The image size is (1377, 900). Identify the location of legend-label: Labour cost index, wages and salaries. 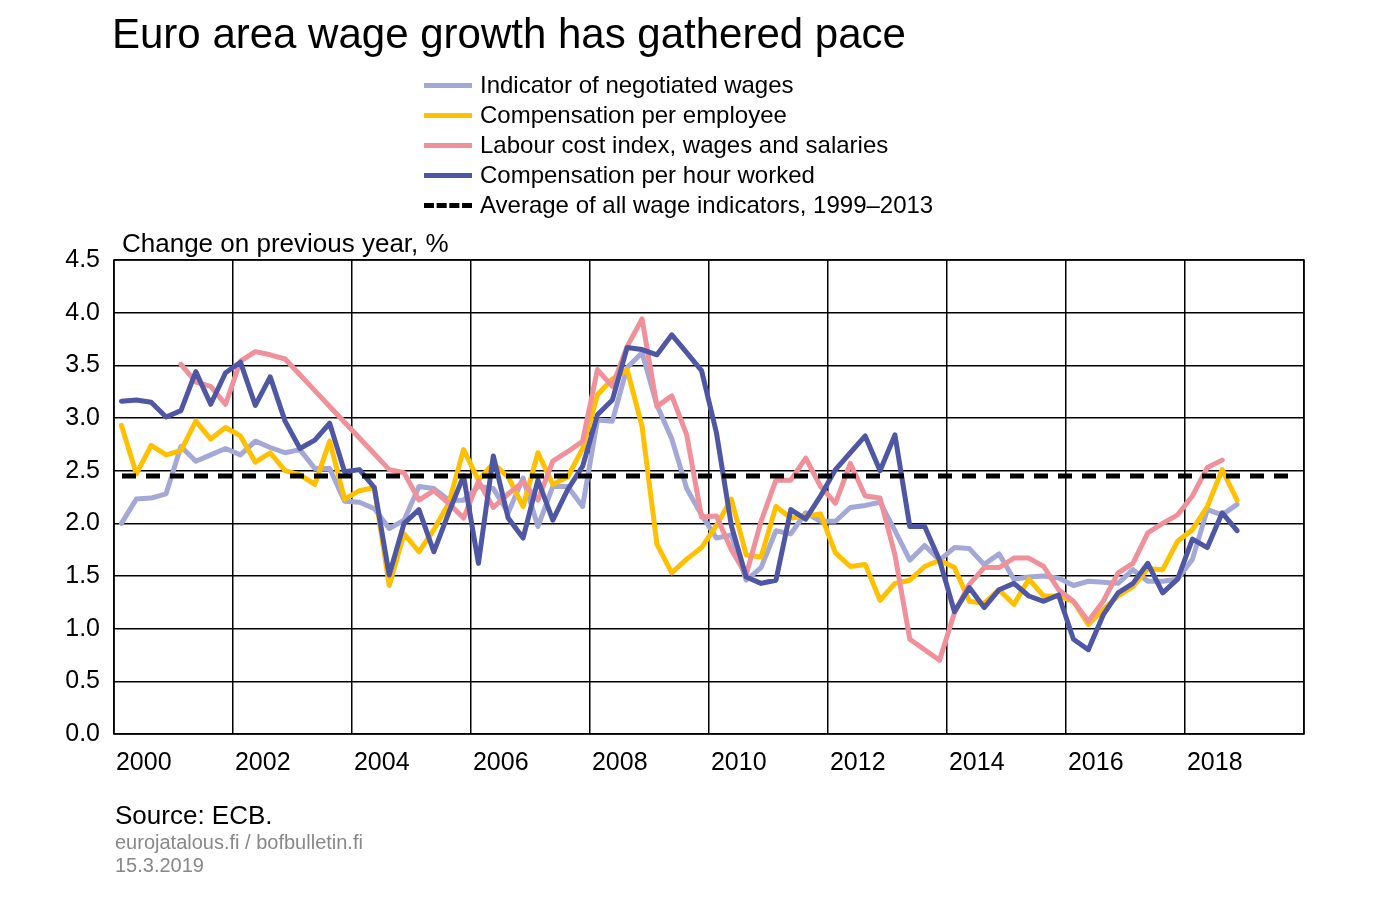
(684, 145).